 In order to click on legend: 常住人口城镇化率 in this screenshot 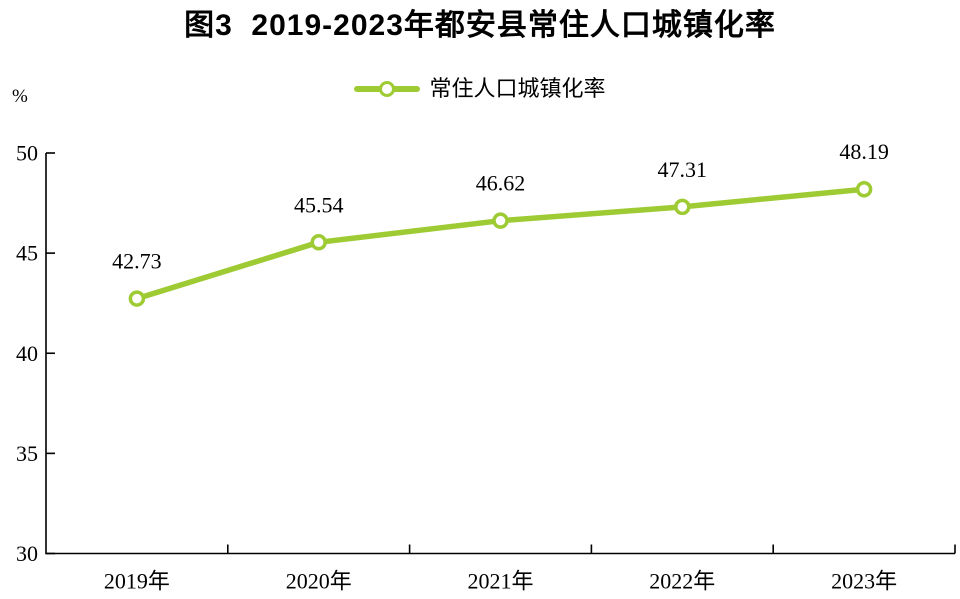, I will do `click(480, 89)`.